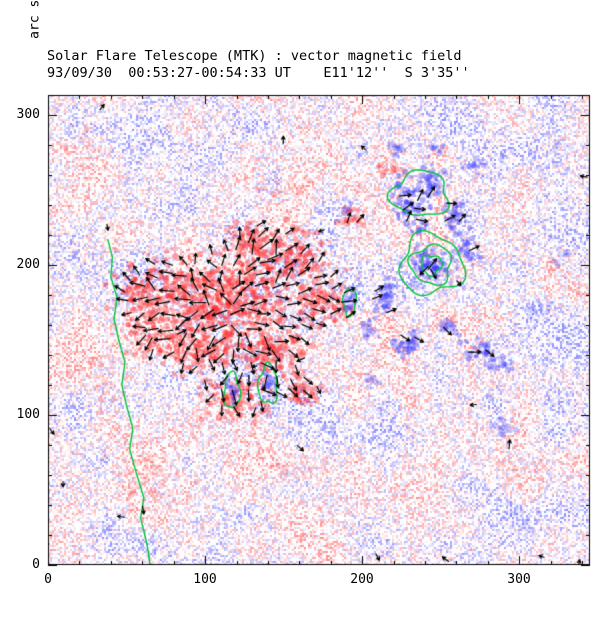 The width and height of the screenshot is (612, 617). I want to click on y-tick-label-200: 200, so click(28, 264).